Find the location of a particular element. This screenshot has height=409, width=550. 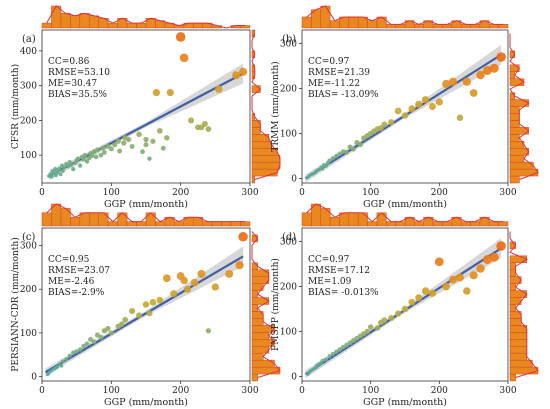

stat-line: RMSE=17.12 is located at coordinates (339, 271).